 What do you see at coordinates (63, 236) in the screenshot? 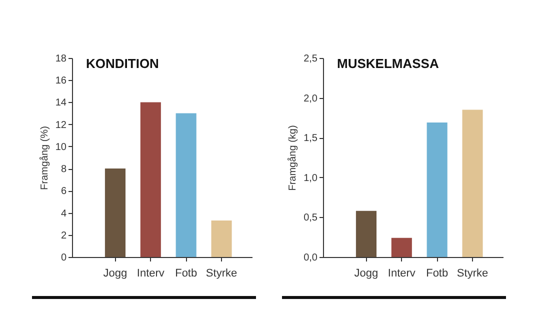
I see `y-tick-label: 2` at bounding box center [63, 236].